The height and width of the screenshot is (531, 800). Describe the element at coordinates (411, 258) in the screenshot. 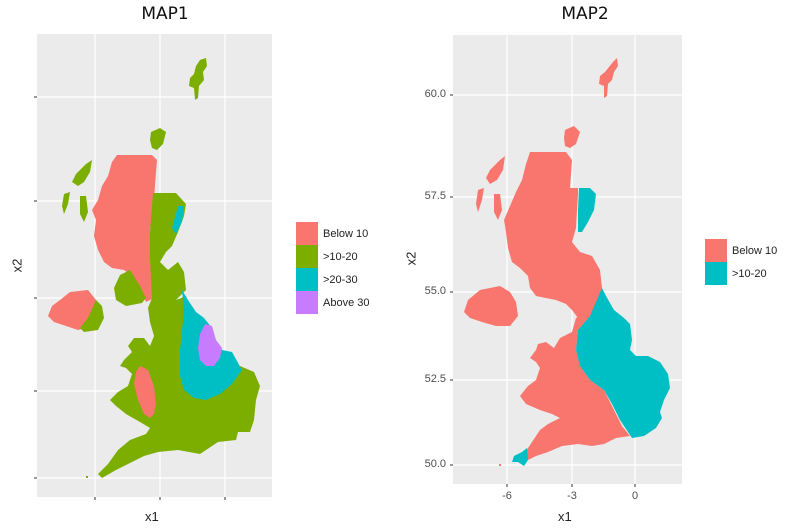

I see `map2-ylabel: x2` at that location.